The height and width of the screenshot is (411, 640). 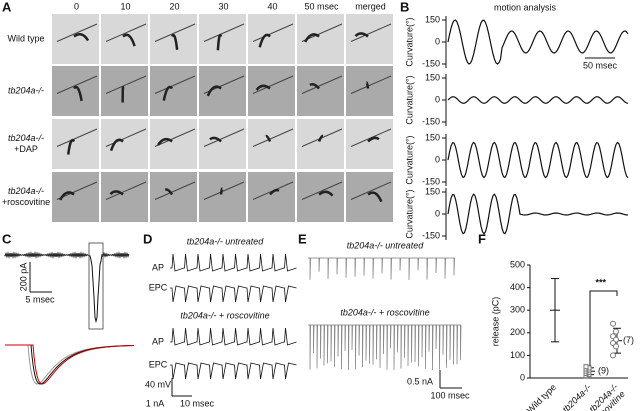 I want to click on row-label: +roscovitine, so click(x=26, y=202).